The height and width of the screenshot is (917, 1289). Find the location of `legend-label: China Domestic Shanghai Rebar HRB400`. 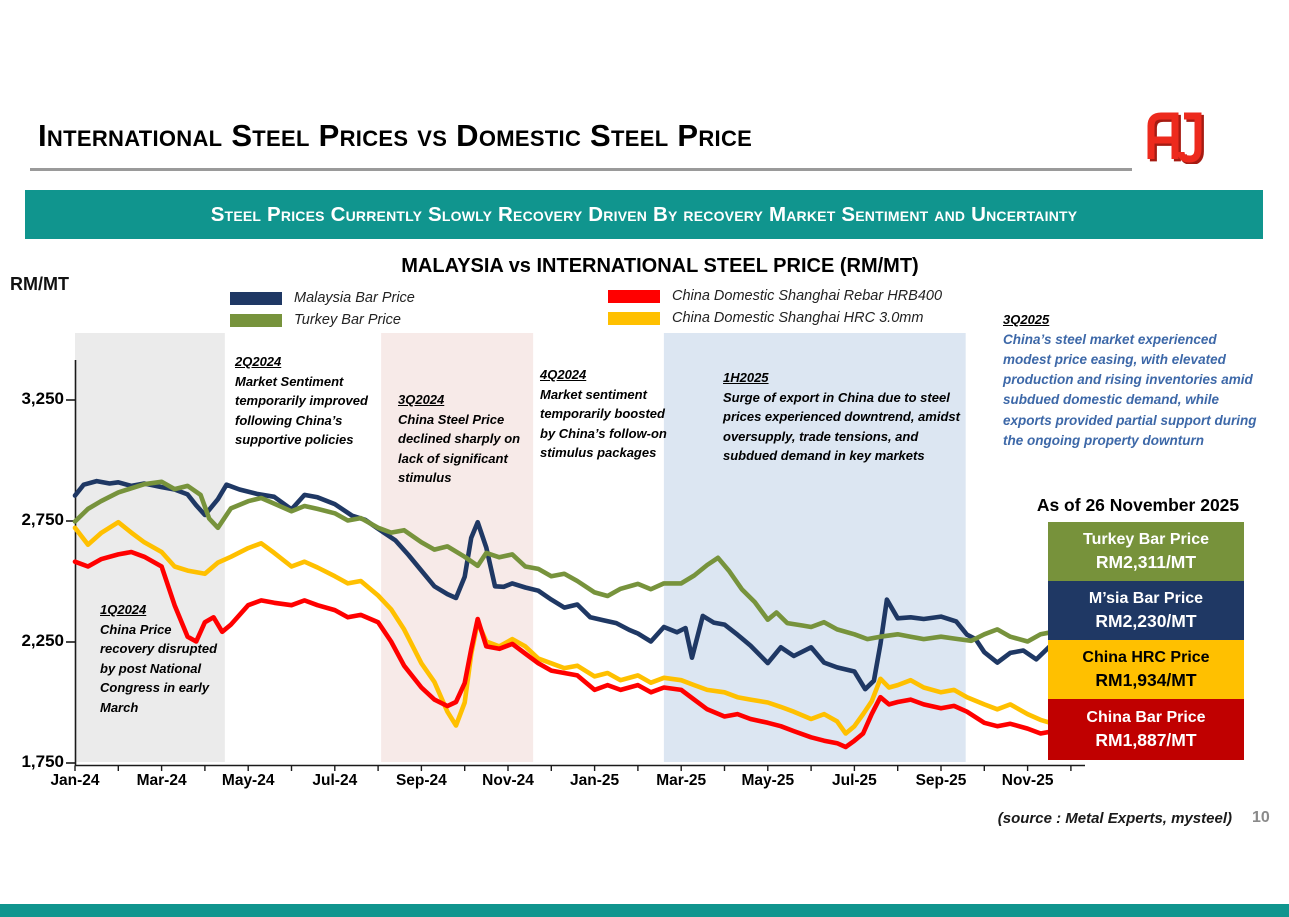

legend-label: China Domestic Shanghai Rebar HRB400 is located at coordinates (807, 296).